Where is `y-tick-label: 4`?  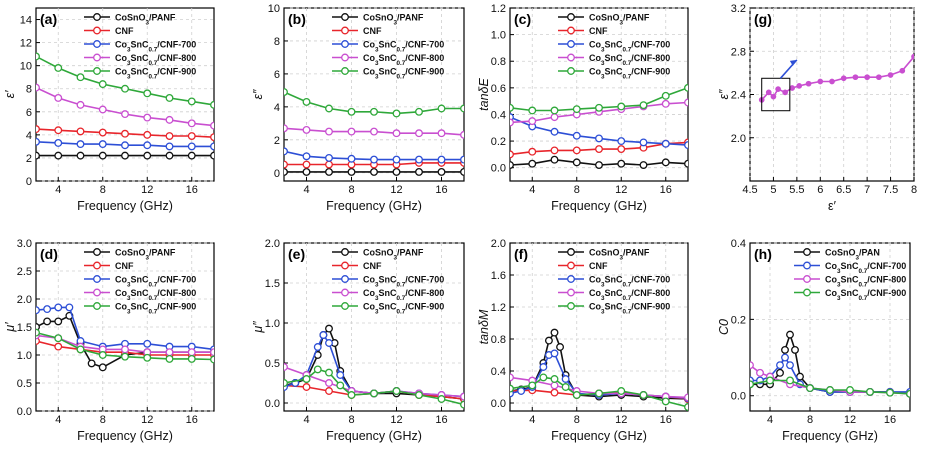
y-tick-label: 4 is located at coordinates (29, 136).